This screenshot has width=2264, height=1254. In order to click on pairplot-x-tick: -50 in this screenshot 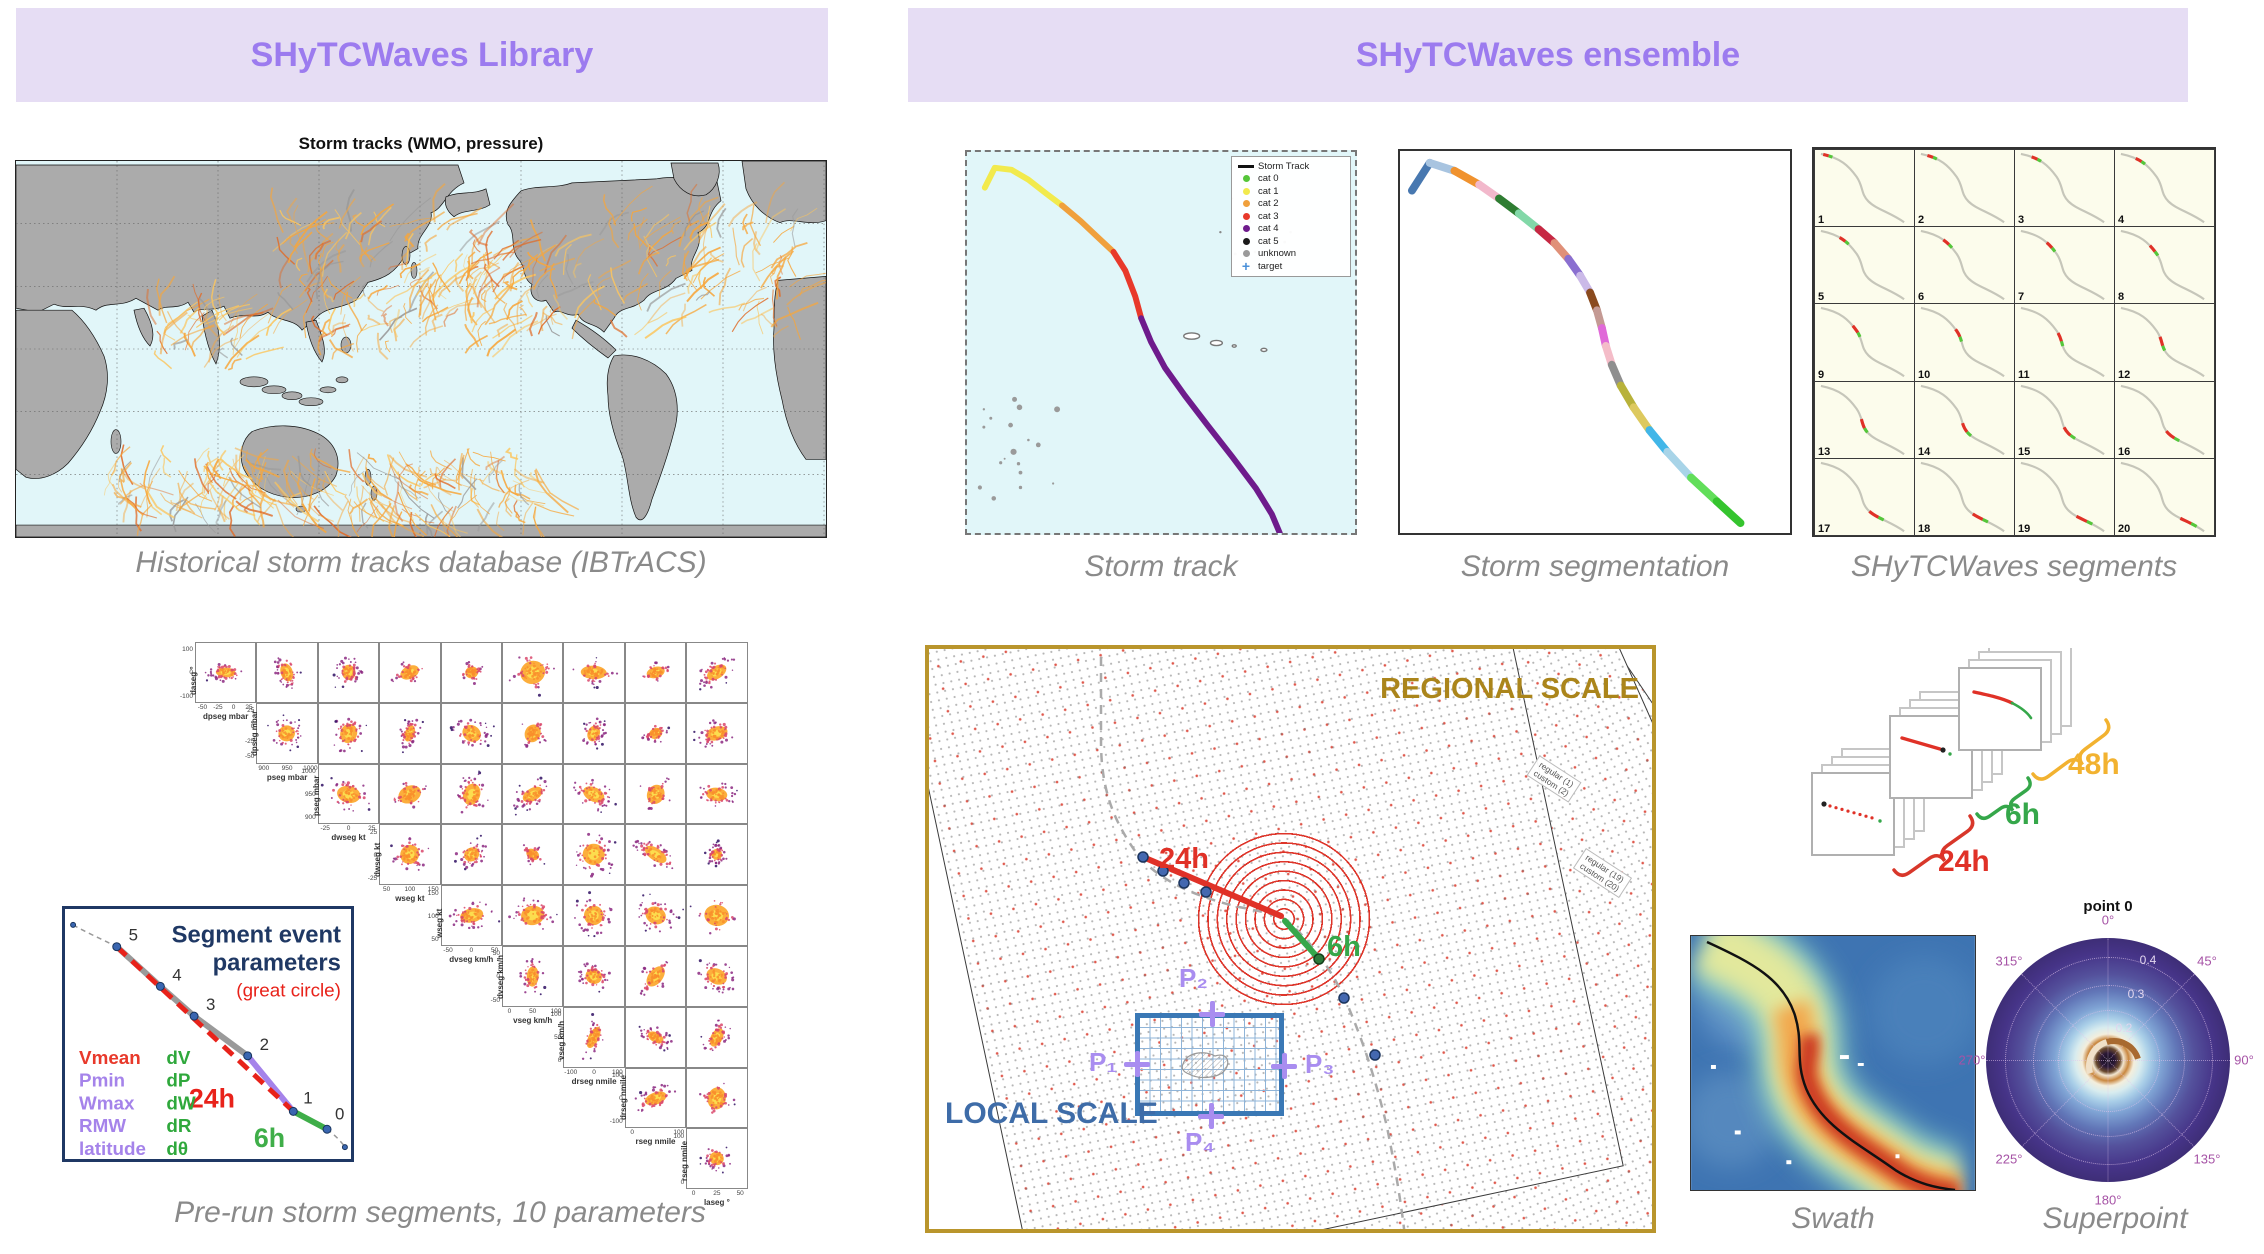, I will do `click(202, 707)`.